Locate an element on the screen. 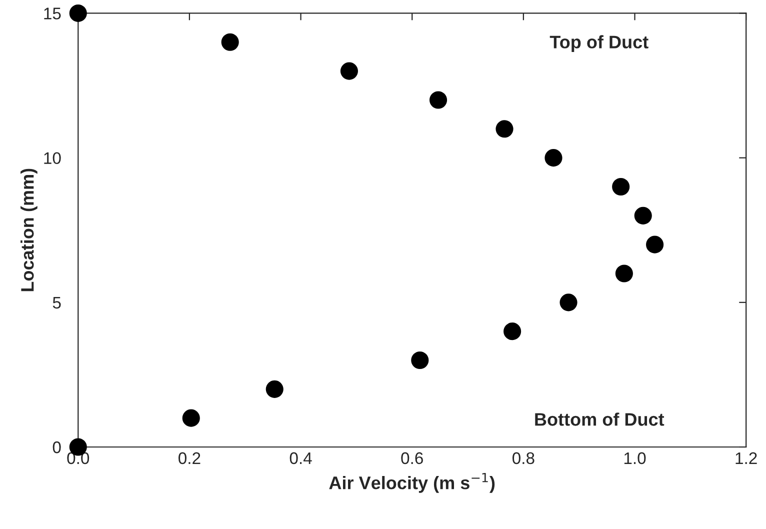  x-tick-label: 0.2 is located at coordinates (189, 458).